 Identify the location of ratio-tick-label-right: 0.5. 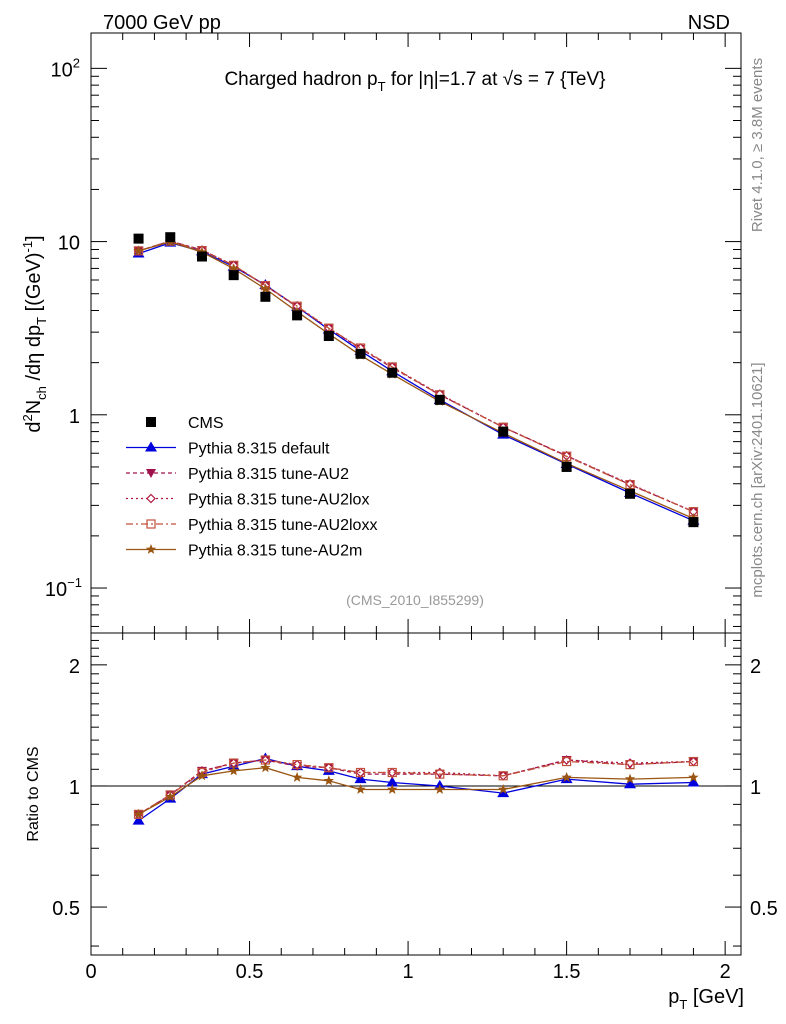
(764, 909).